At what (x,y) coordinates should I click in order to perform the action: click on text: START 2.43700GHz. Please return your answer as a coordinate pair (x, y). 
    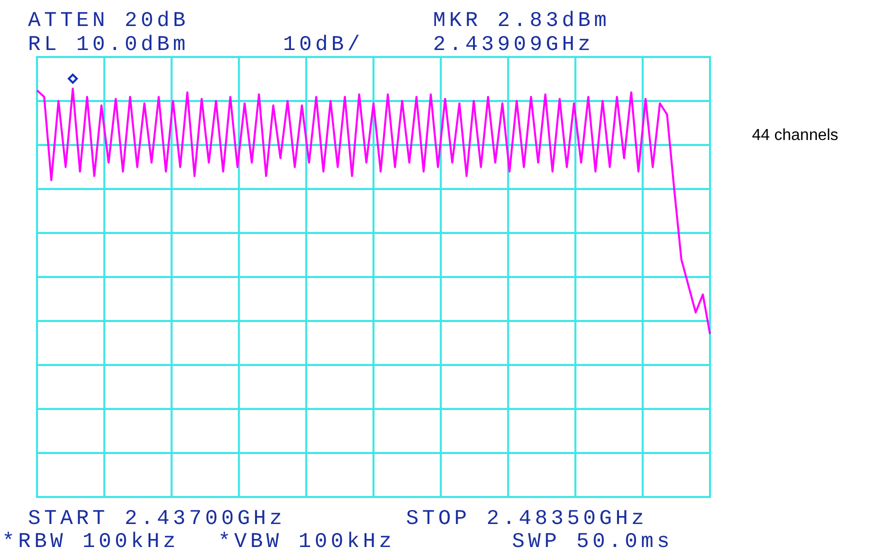
    Looking at the image, I should click on (157, 519).